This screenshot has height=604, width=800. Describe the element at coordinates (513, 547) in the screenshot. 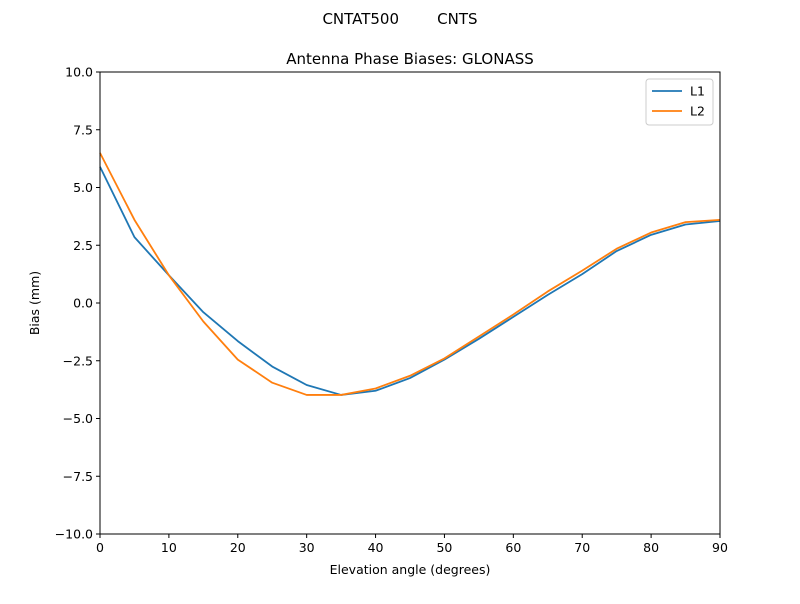

I see `x-tick-label: 60` at that location.